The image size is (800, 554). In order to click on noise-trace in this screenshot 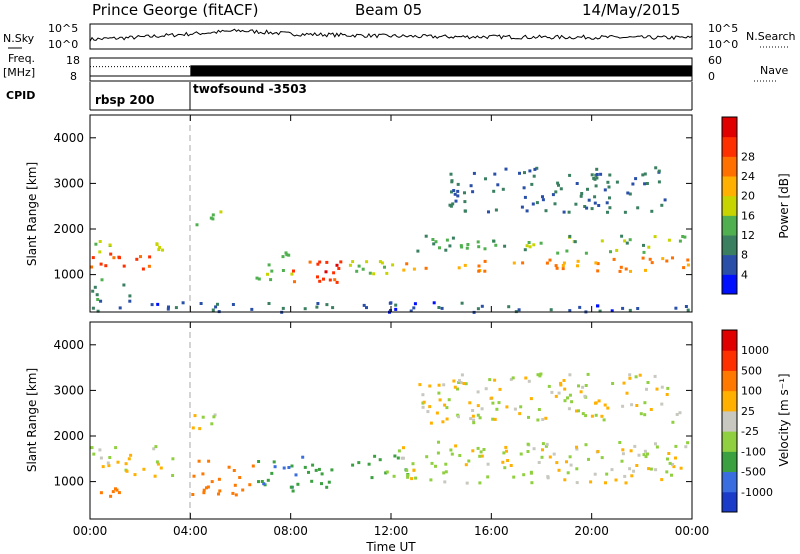, I will do `click(391, 35)`.